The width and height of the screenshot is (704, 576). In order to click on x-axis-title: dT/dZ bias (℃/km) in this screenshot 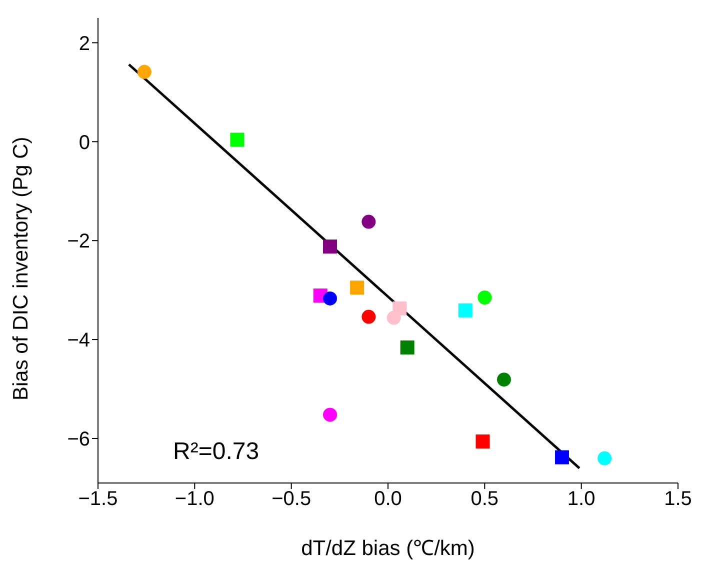, I will do `click(388, 548)`.